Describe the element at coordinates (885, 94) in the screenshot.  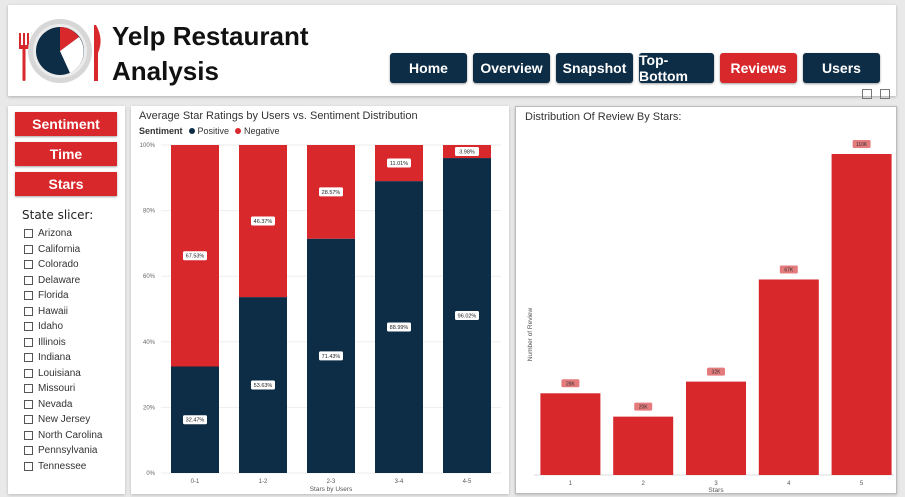
I see `focus-mode-icon` at that location.